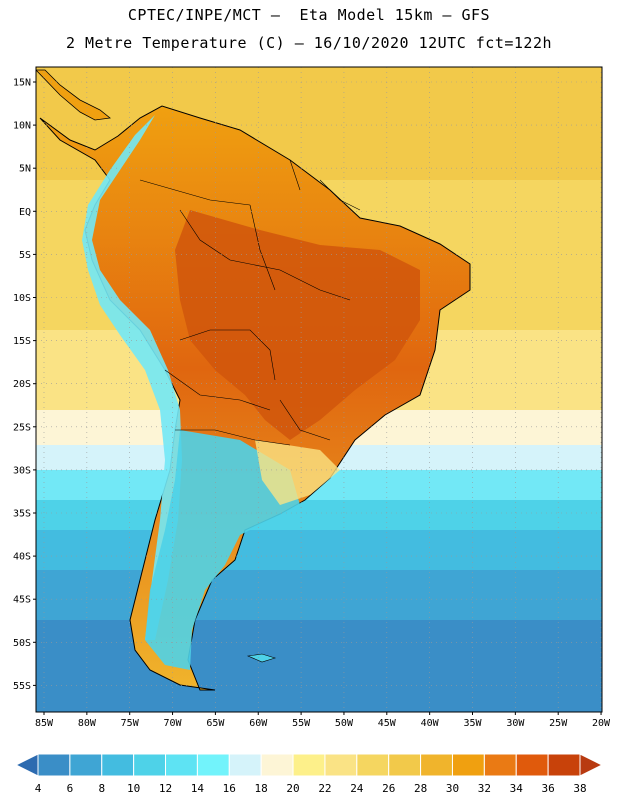 The height and width of the screenshot is (800, 618). I want to click on colorbar-label-18: 18, so click(261, 788).